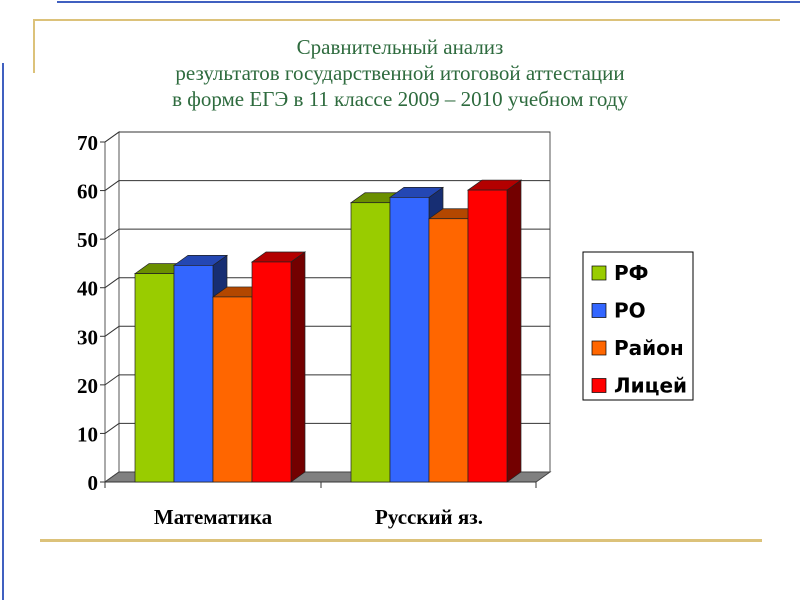 The height and width of the screenshot is (600, 800). What do you see at coordinates (406, 20) in the screenshot?
I see `top-gold-rule` at bounding box center [406, 20].